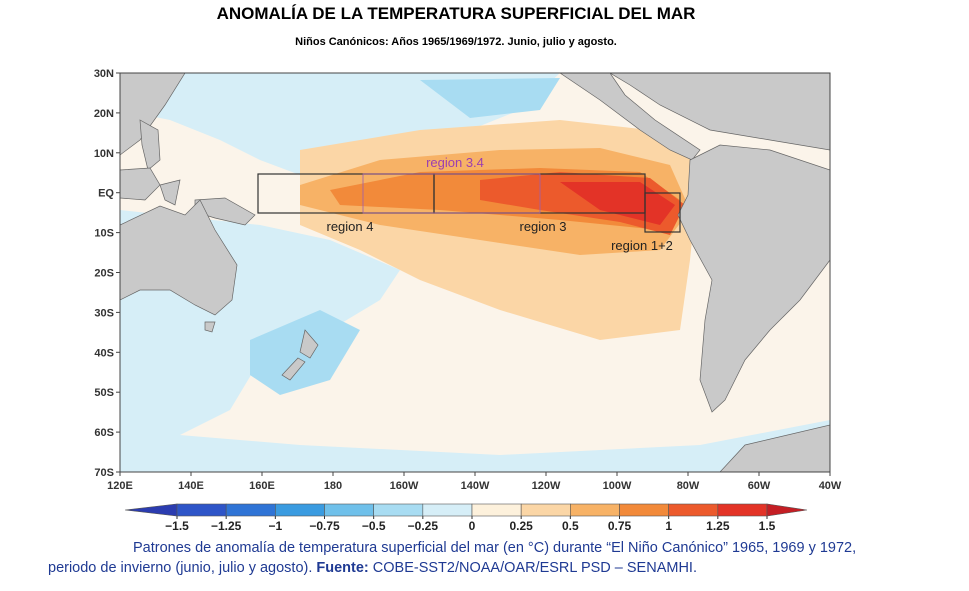 Image resolution: width=969 pixels, height=591 pixels. Describe the element at coordinates (324, 526) in the screenshot. I see `colorbar-label: −0.75` at that location.